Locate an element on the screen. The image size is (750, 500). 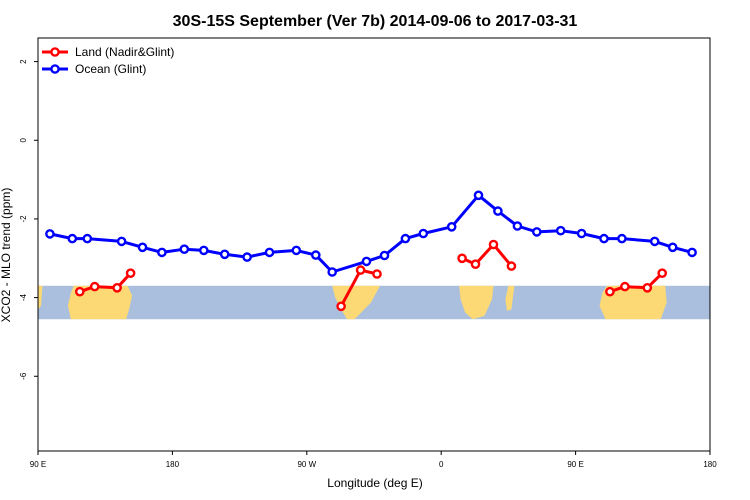
series-land is located at coordinates (371, 275).